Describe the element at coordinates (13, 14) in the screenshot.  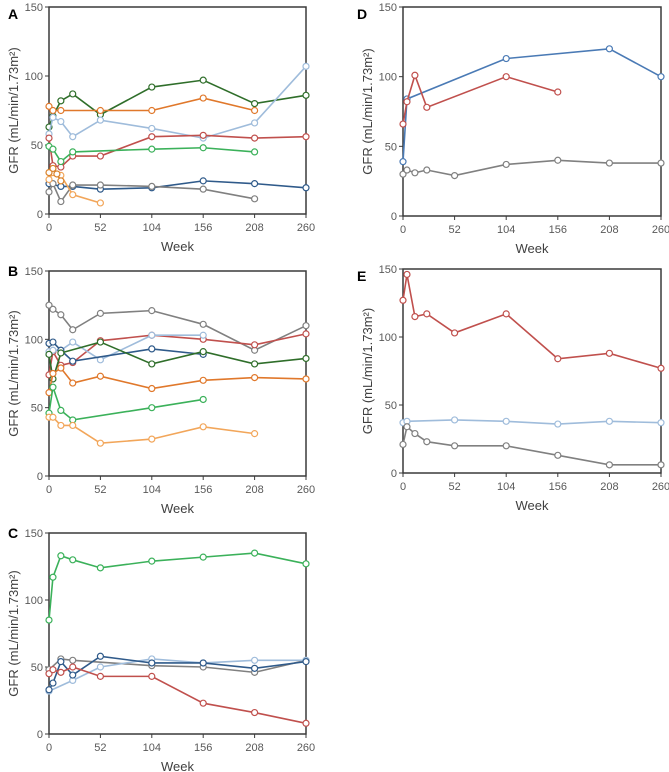
I see `panel-label: A` at that location.